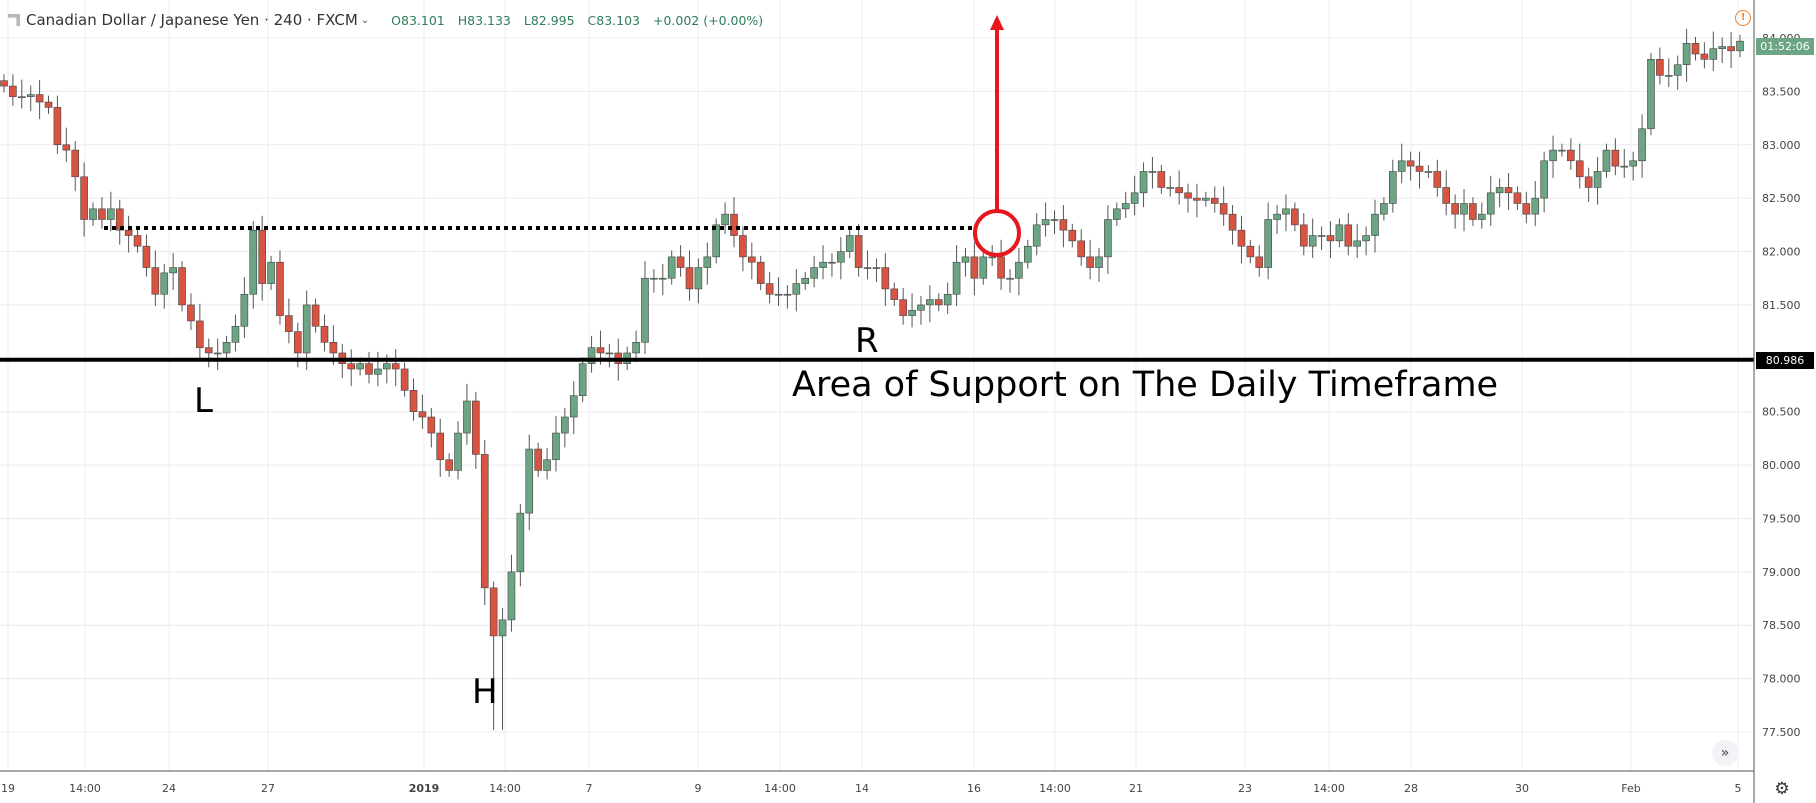 This screenshot has height=803, width=1816. Describe the element at coordinates (365, 20) in the screenshot. I see `chevron-down-icon: ⌄` at that location.